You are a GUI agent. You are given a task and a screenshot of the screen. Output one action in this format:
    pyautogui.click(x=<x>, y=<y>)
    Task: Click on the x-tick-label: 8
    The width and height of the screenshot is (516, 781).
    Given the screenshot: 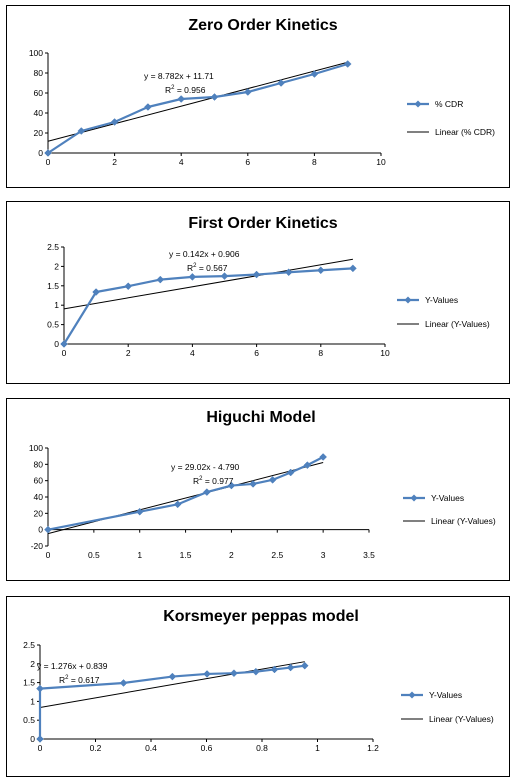 What is the action you would take?
    pyautogui.click(x=320, y=353)
    